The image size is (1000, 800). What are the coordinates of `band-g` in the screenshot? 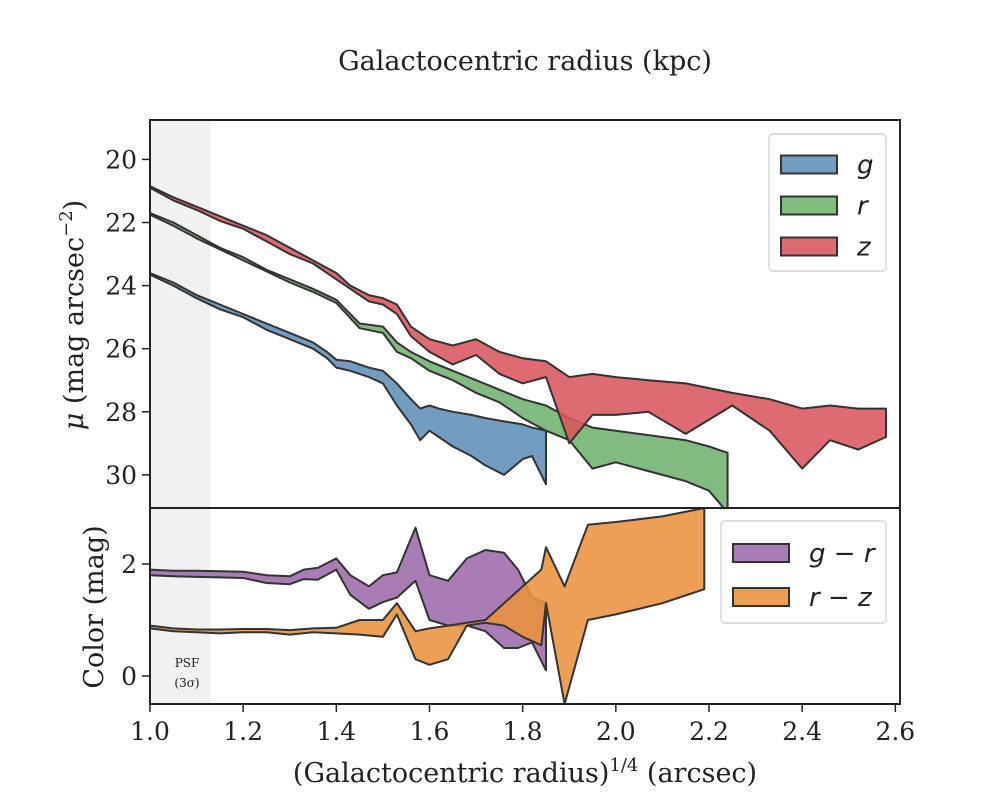 It's located at (348, 379).